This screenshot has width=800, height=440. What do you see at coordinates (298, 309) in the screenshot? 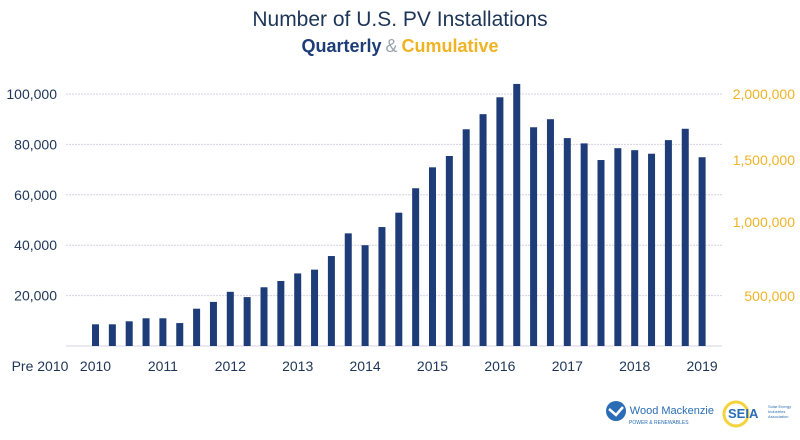
I see `bar-2013-q1` at bounding box center [298, 309].